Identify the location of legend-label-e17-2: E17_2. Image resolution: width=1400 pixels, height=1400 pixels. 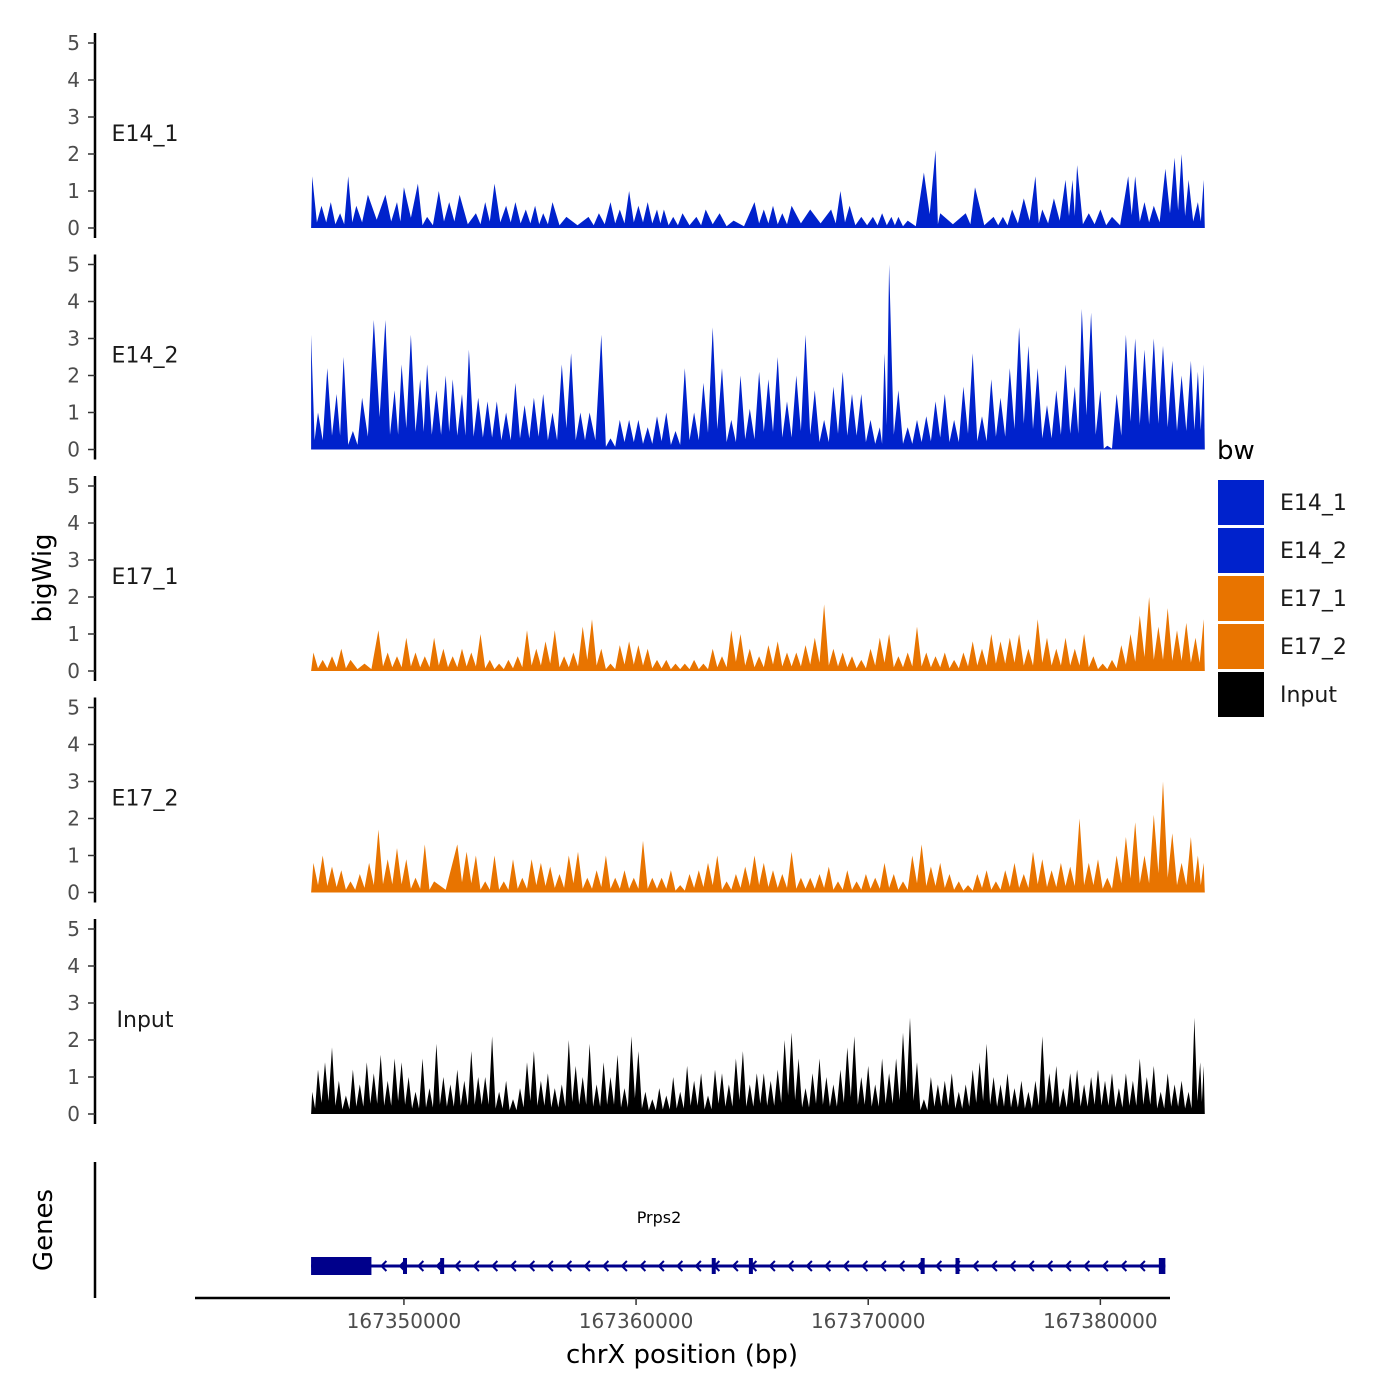
(1313, 647).